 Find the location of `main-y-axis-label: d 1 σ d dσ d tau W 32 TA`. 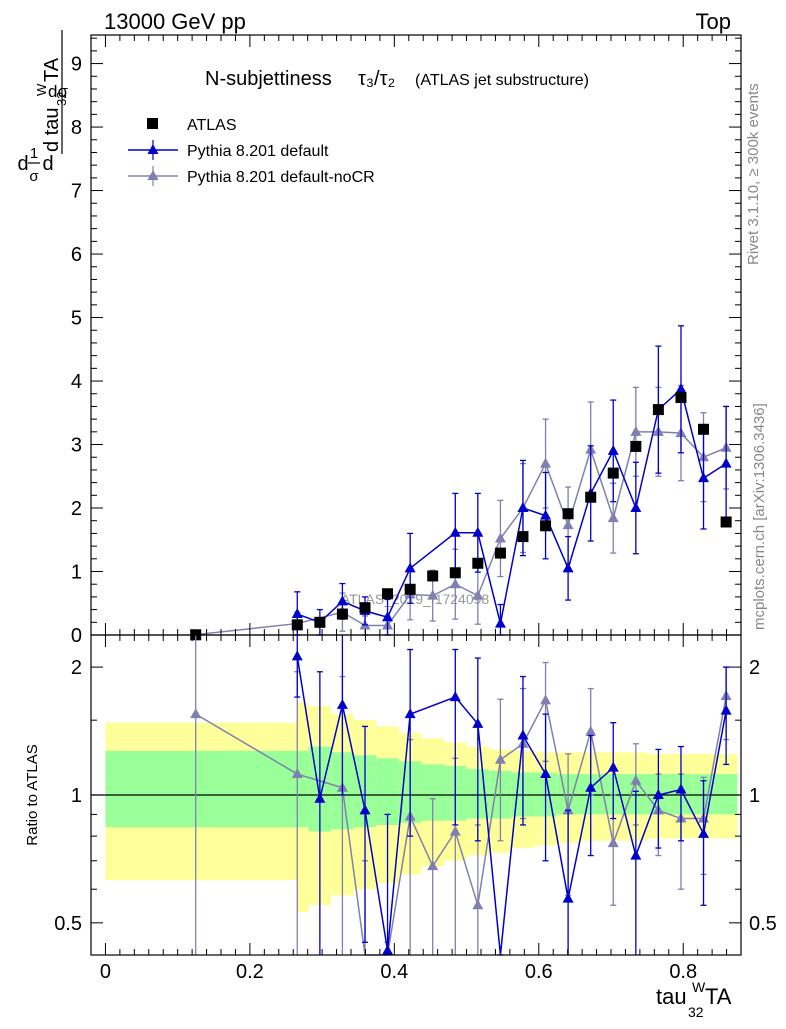

main-y-axis-label: d 1 σ d dσ d tau W 32 TA is located at coordinates (43, 107).